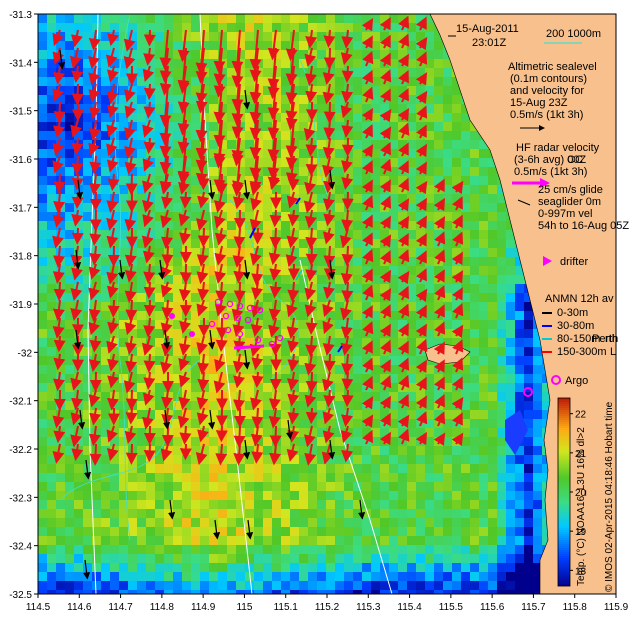  Describe the element at coordinates (573, 34) in the screenshot. I see `scale-label: 200 1000m` at that location.